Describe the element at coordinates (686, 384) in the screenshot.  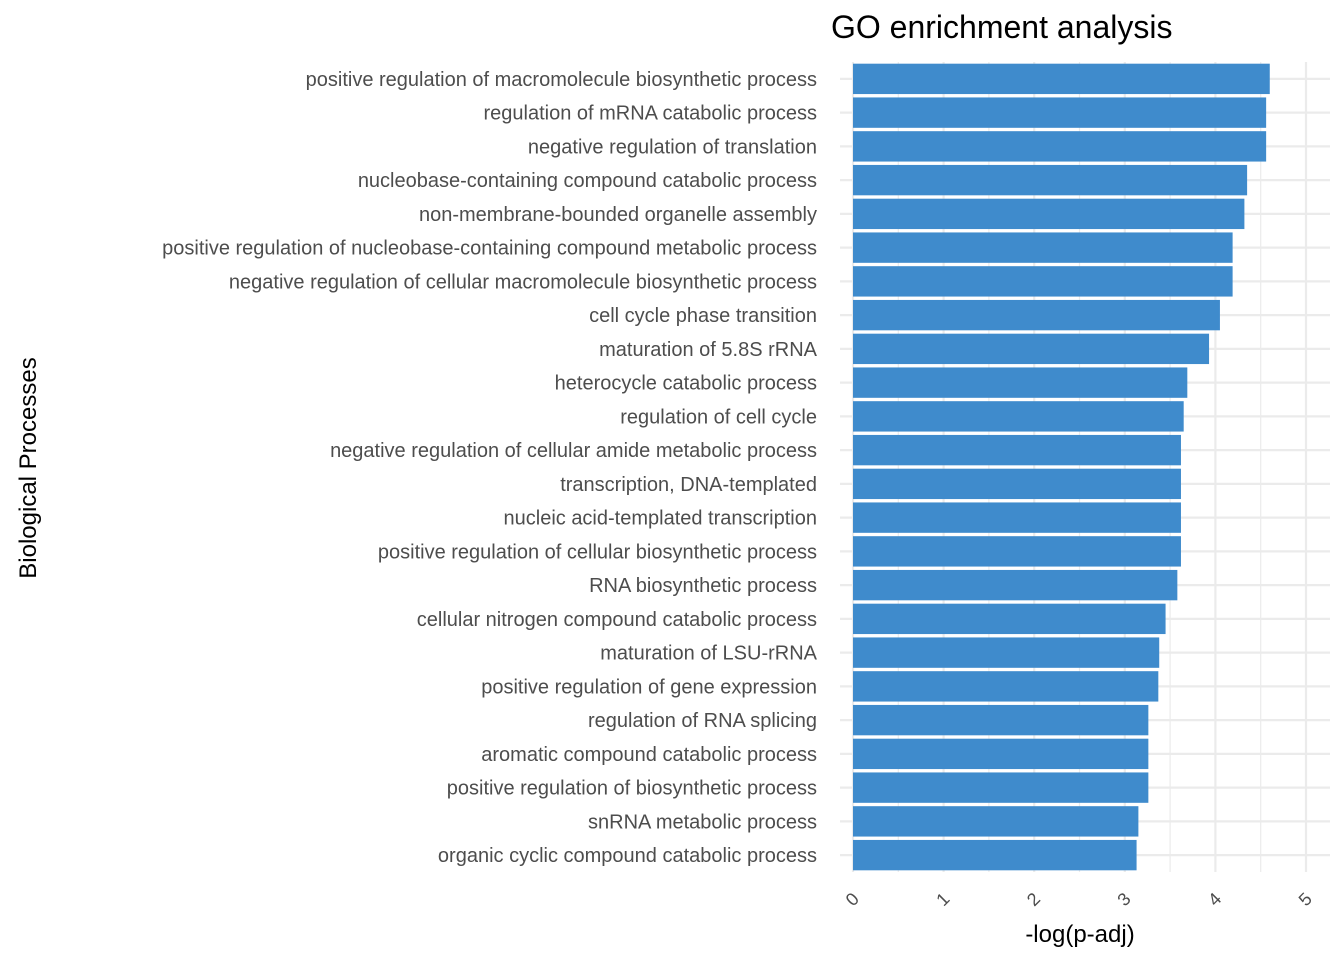
I see `category-label: heterocycle catabolic process` at that location.